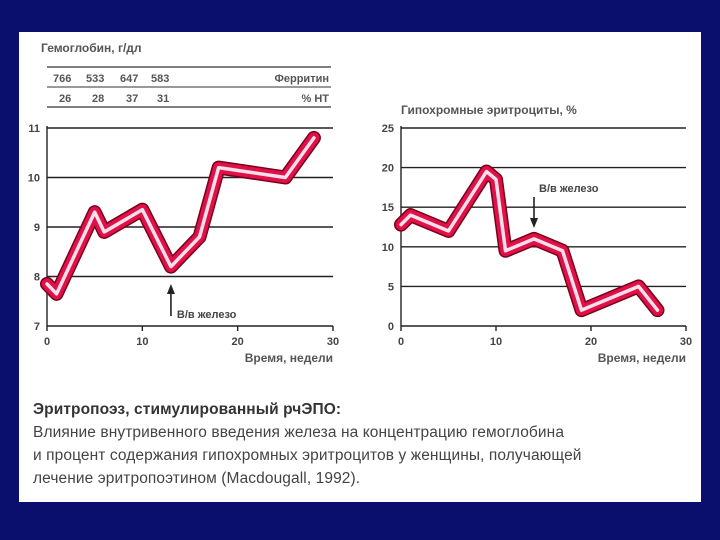 This screenshot has width=720, height=540. Describe the element at coordinates (388, 208) in the screenshot. I see `y-tick-label: 15` at that location.